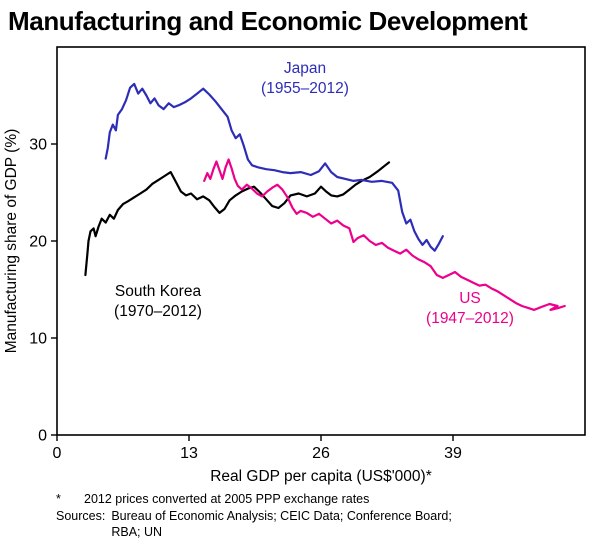 This screenshot has height=552, width=600. What do you see at coordinates (321, 476) in the screenshot?
I see `x-axis-title: Real GDP per capita (US$'000)*` at bounding box center [321, 476].